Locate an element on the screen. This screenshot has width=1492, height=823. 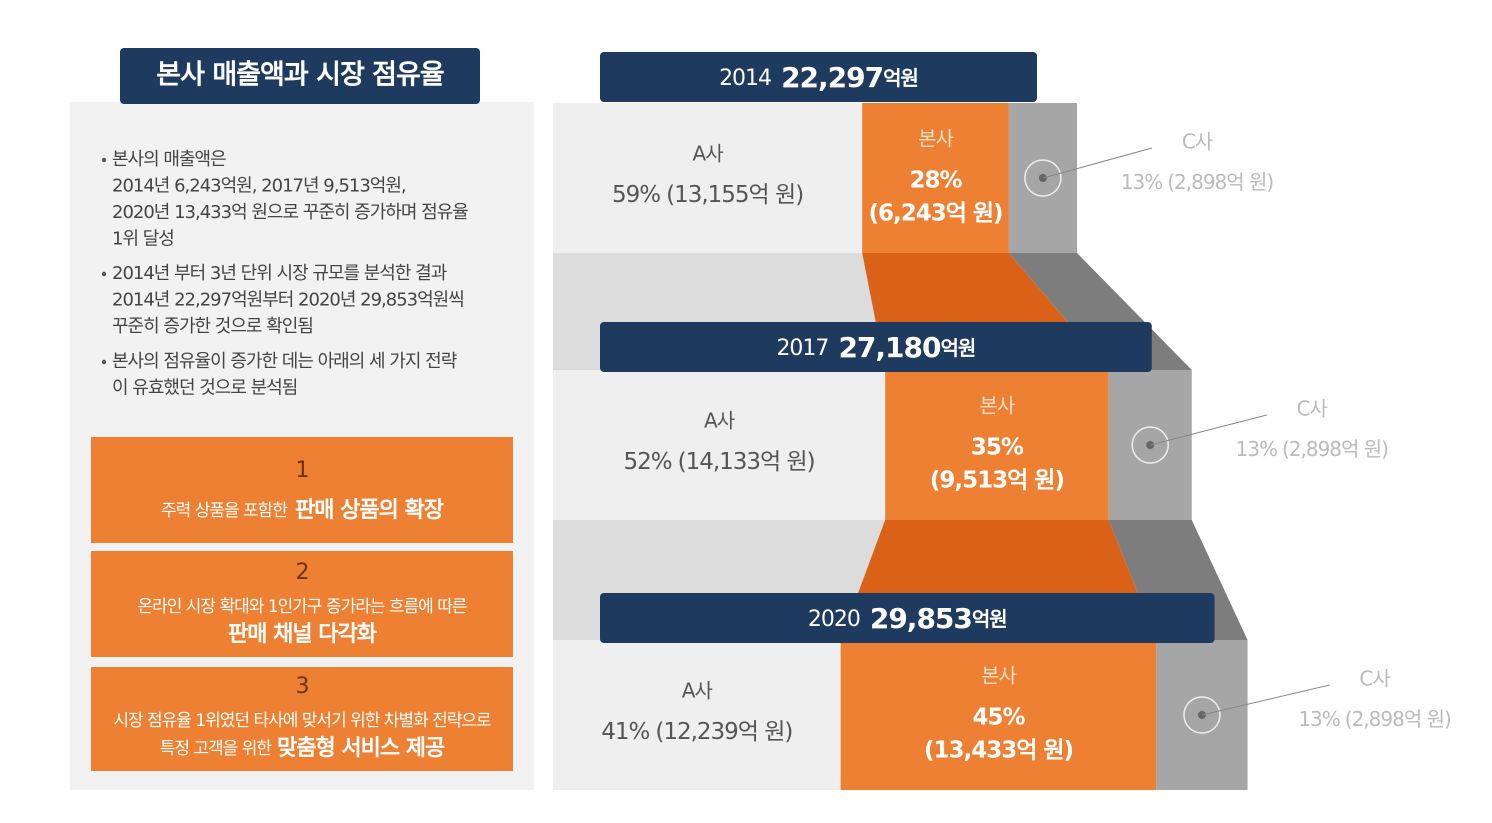
strategy-line: 주력 상품을 포함한 판매 상품의 확장 is located at coordinates (302, 510).